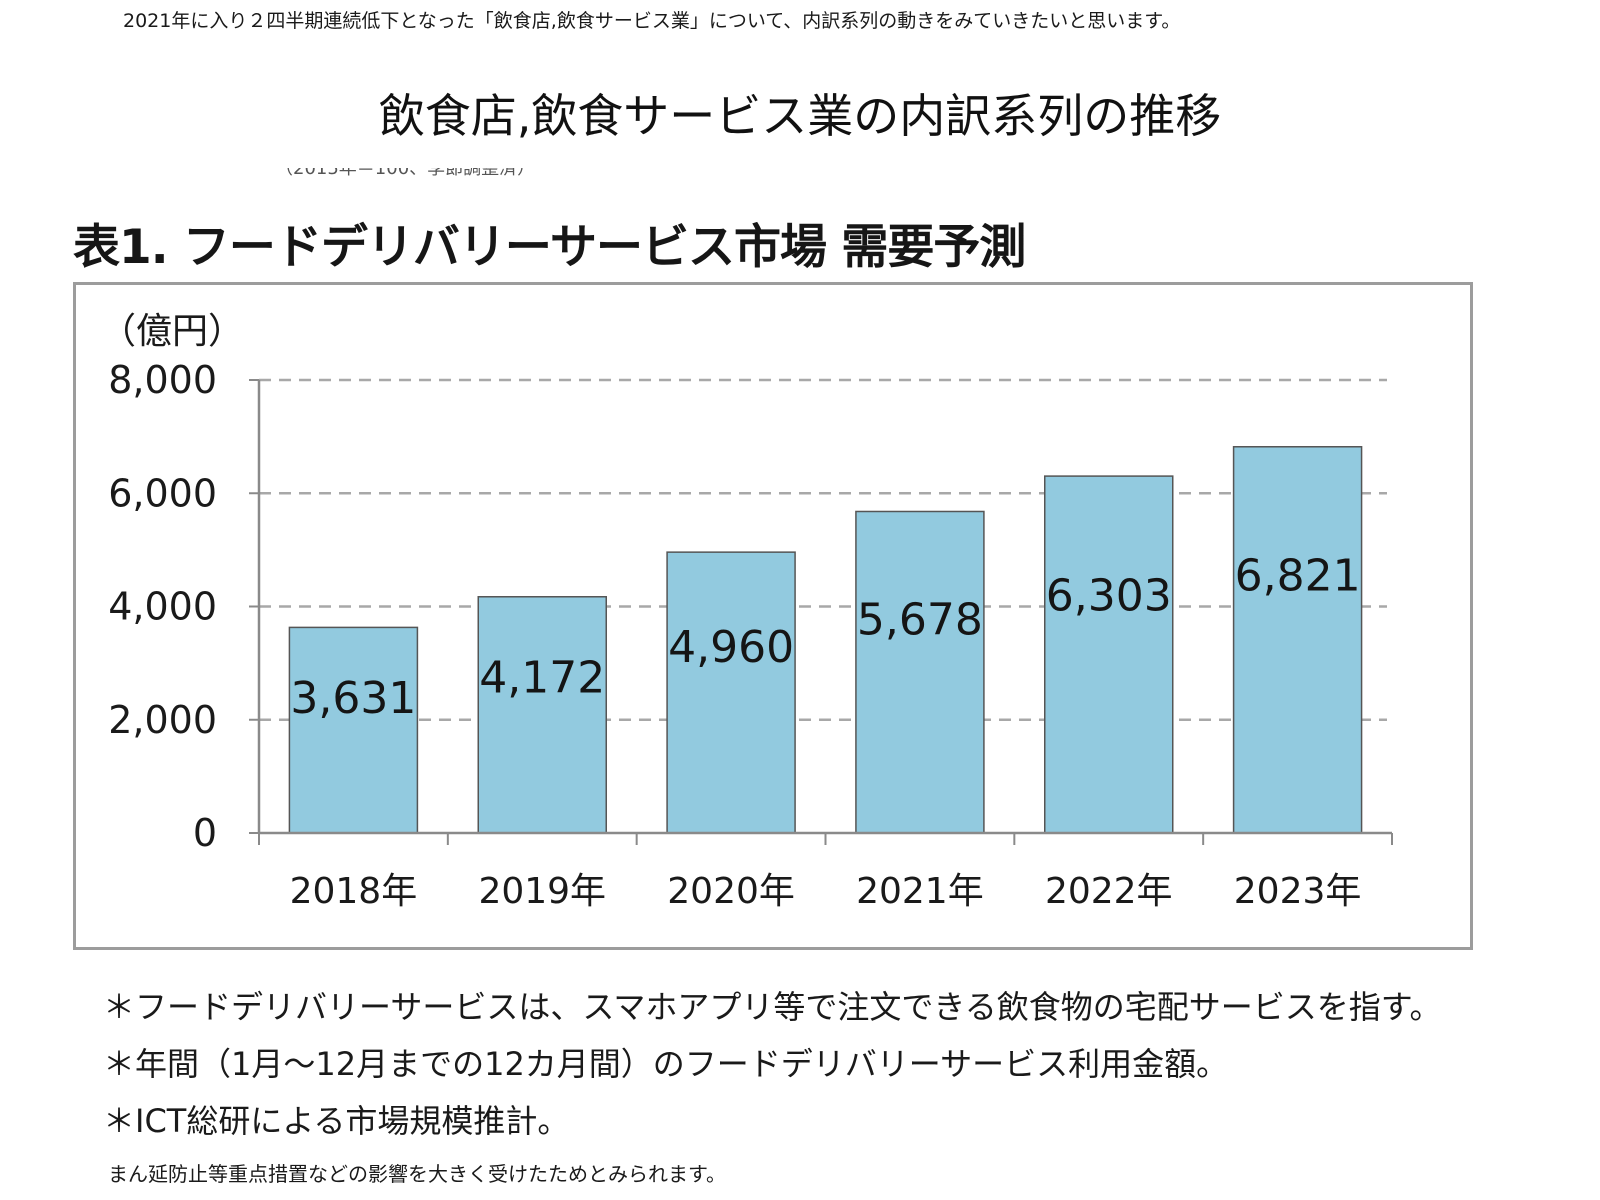 The height and width of the screenshot is (1200, 1600). I want to click on y-tick-label: 4,000, so click(162, 607).